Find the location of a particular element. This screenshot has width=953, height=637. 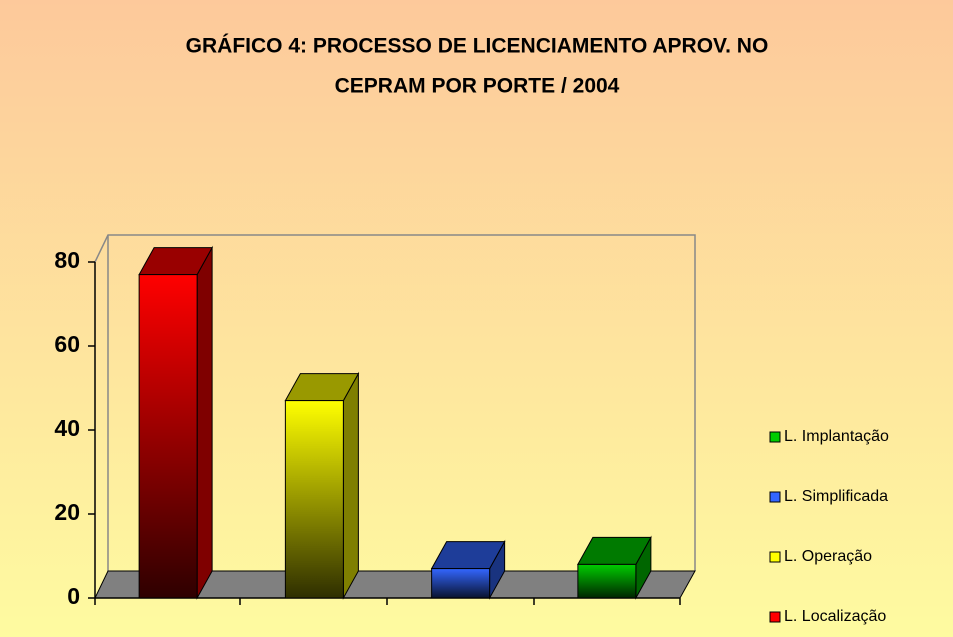

legend-label: L. Localização is located at coordinates (835, 616).